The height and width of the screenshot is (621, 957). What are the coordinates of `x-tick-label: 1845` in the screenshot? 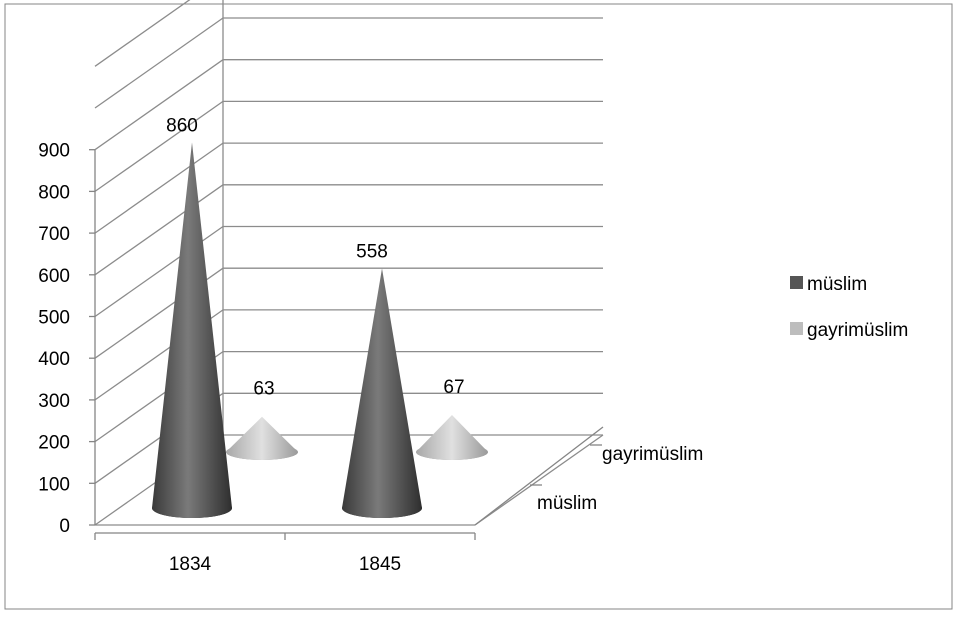 It's located at (380, 564).